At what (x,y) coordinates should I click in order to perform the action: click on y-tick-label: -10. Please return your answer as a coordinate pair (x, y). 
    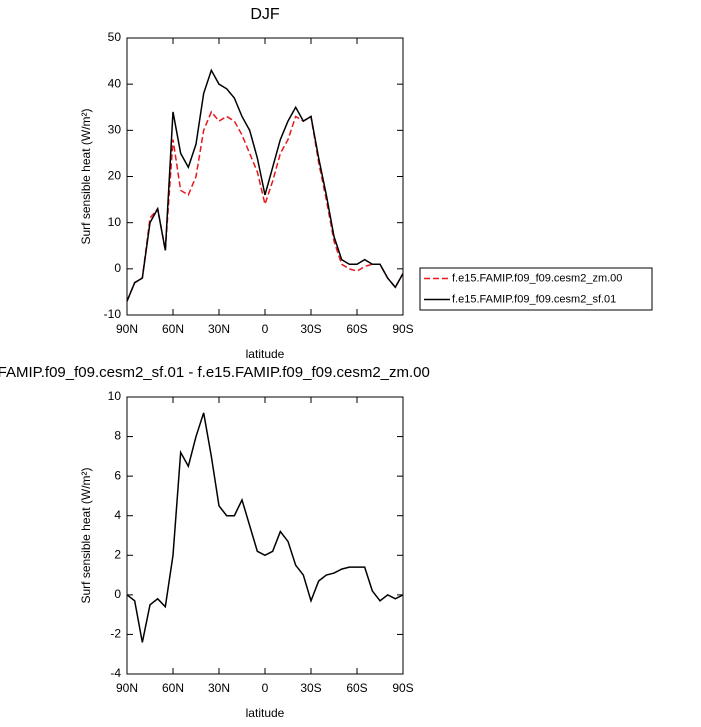
    Looking at the image, I should click on (113, 314).